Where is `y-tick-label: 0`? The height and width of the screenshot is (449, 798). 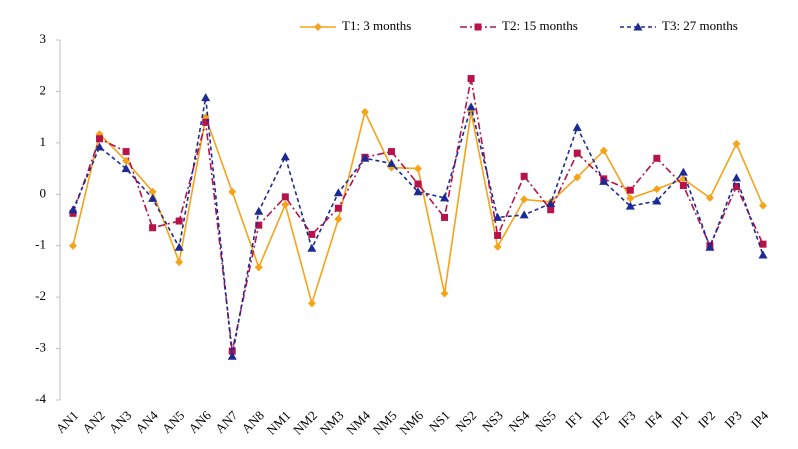
y-tick-label: 0 is located at coordinates (43, 192).